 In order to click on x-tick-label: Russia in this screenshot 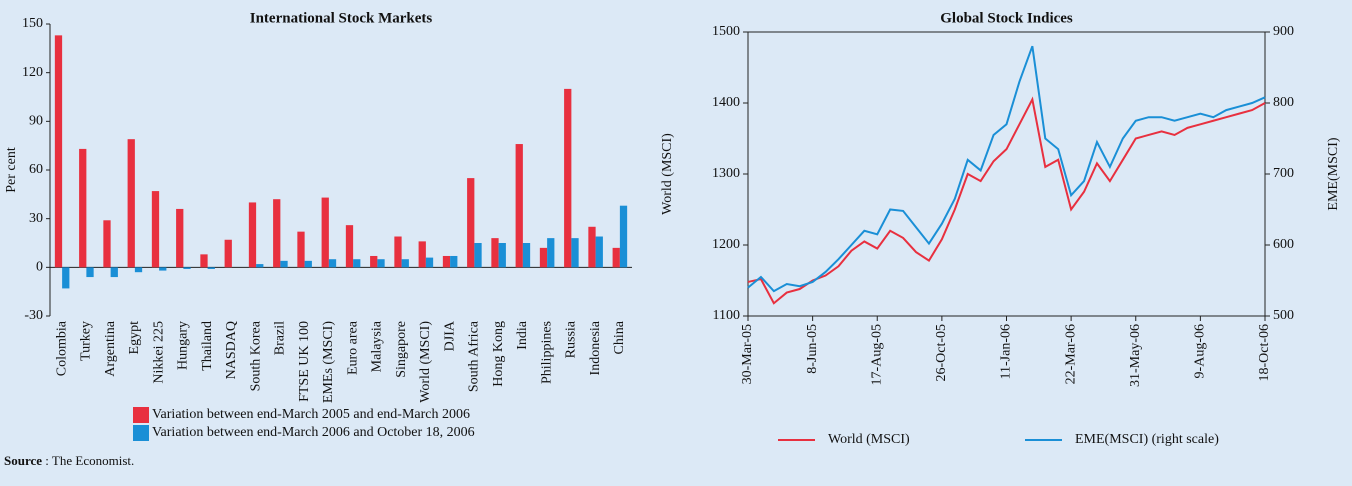, I will do `click(571, 339)`.